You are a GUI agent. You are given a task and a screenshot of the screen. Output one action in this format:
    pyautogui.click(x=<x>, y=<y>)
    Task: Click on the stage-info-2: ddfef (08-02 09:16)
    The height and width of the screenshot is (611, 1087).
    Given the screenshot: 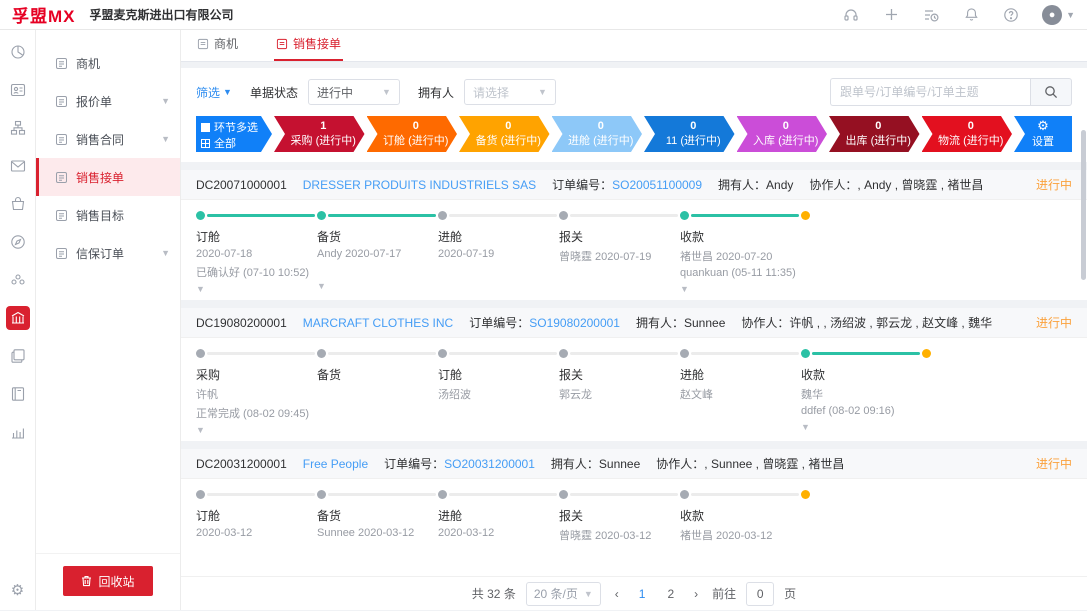 What is the action you would take?
    pyautogui.click(x=848, y=411)
    